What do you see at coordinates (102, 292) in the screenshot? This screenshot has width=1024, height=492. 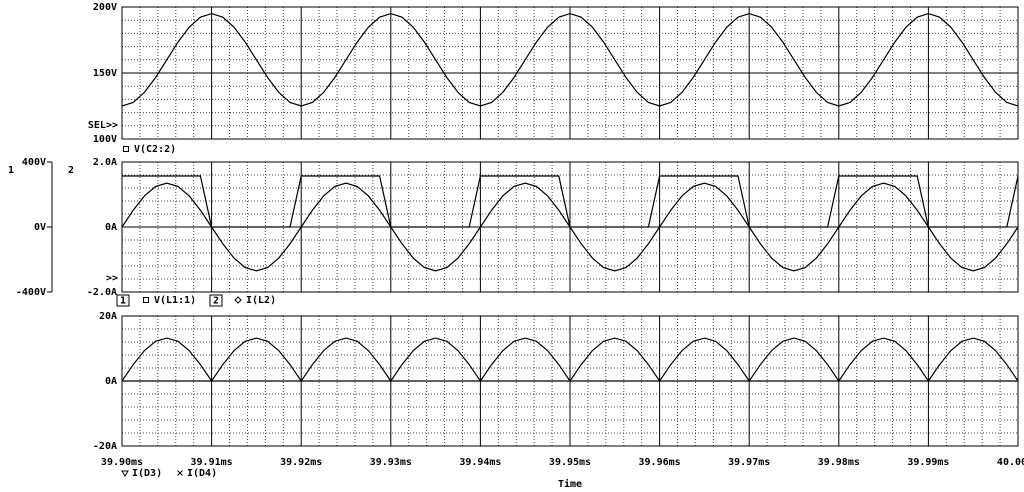 I see `y-tick-label: -2.0A` at bounding box center [102, 292].